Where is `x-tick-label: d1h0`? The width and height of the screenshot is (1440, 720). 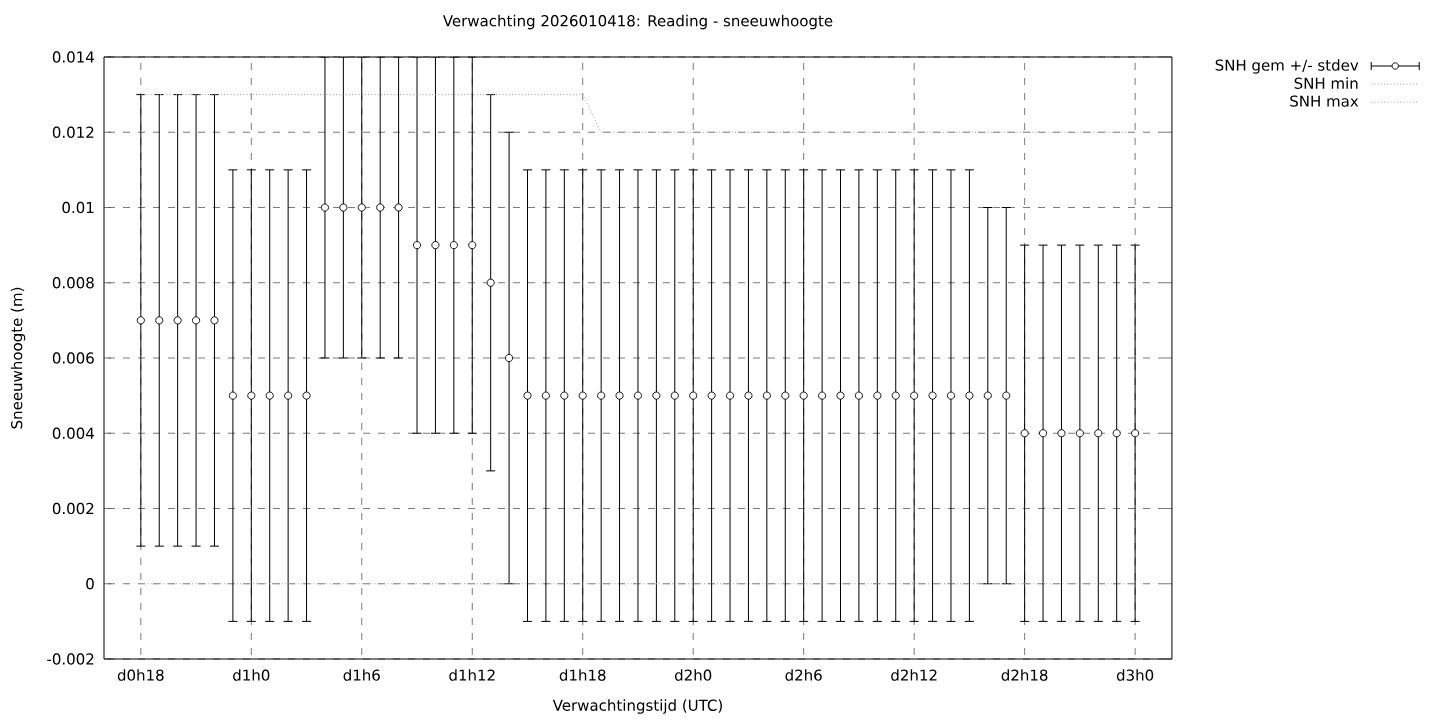
x-tick-label: d1h0 is located at coordinates (251, 675).